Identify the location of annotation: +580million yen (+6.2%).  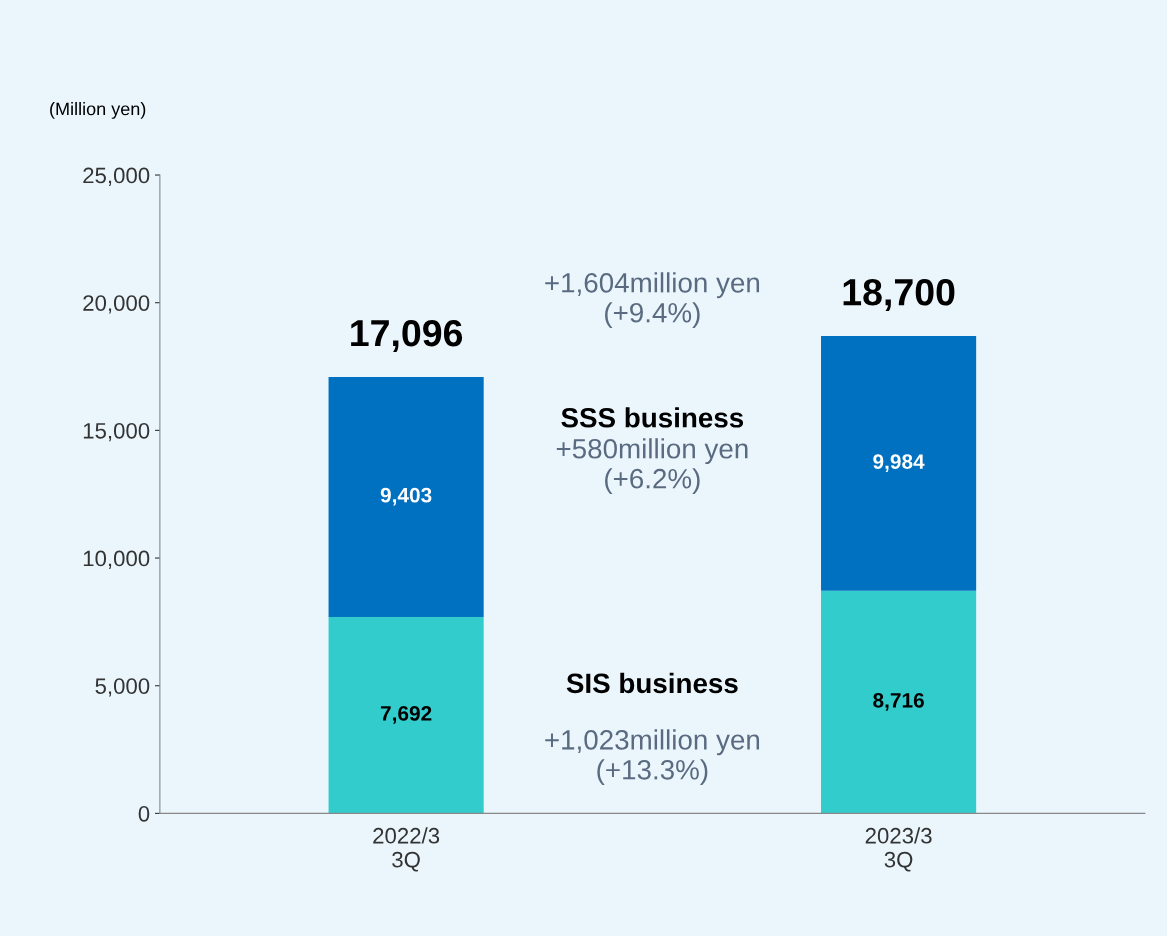
(652, 466).